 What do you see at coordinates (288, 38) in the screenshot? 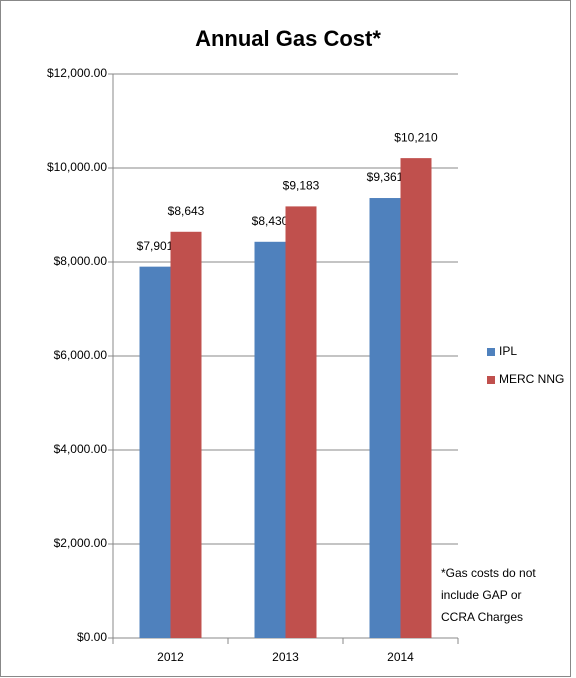
I see `chart-title: Annual Gas Cost*` at bounding box center [288, 38].